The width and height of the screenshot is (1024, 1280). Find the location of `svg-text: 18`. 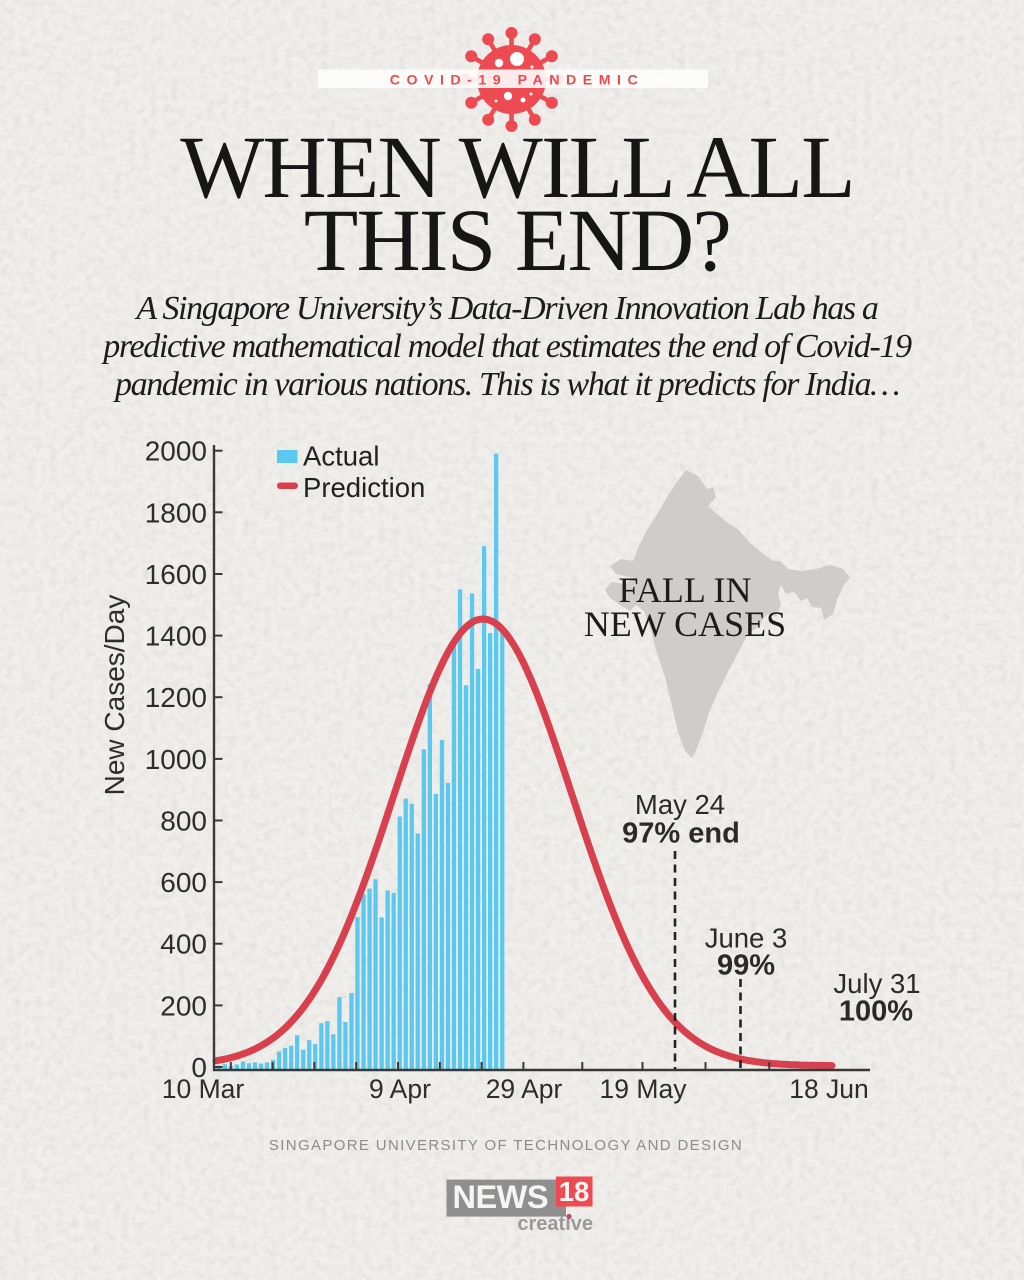

svg-text: 18 is located at coordinates (574, 1191).